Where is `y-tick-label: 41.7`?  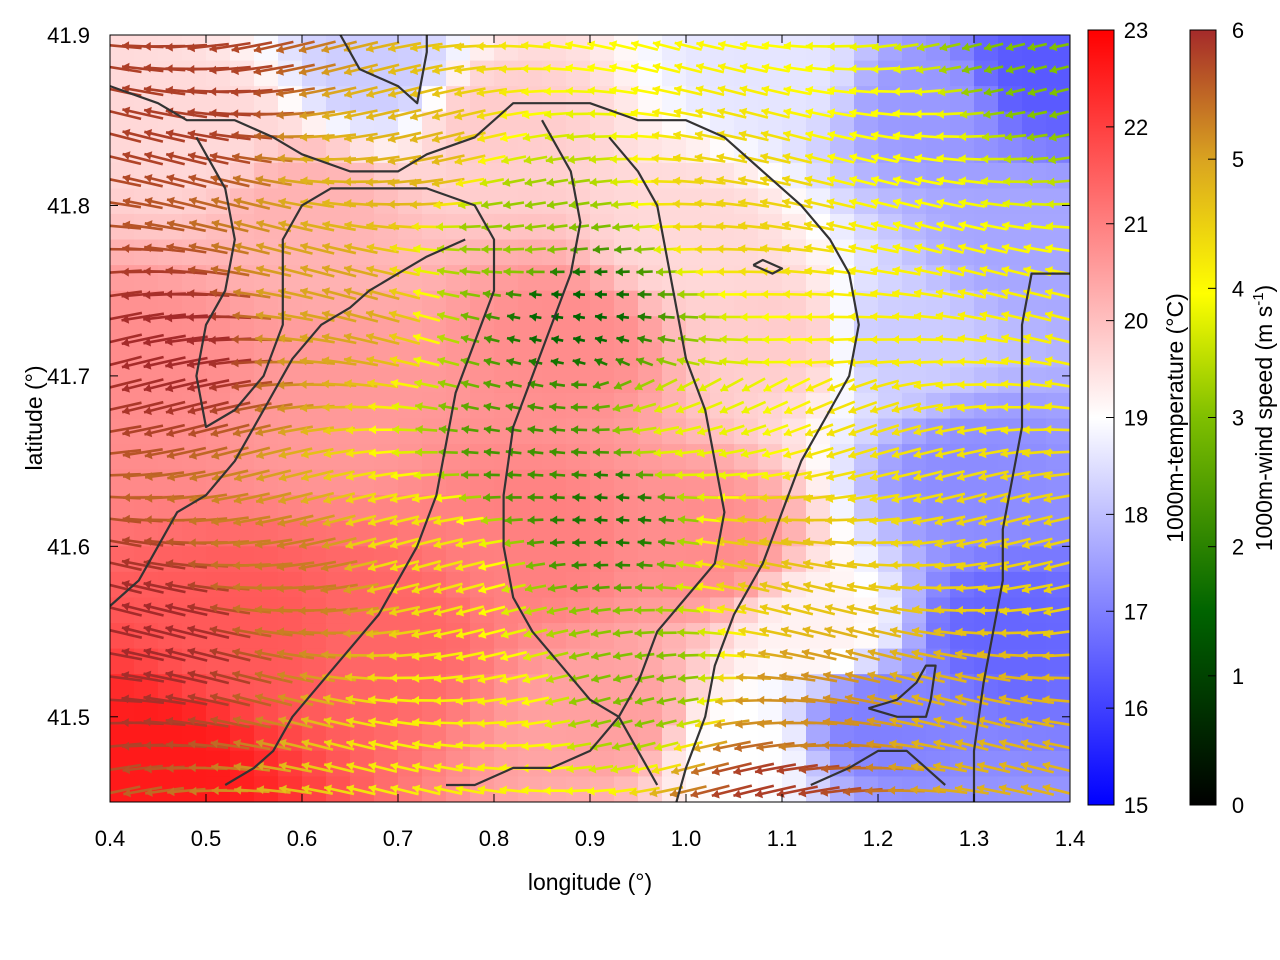 y-tick-label: 41.7 is located at coordinates (68, 376).